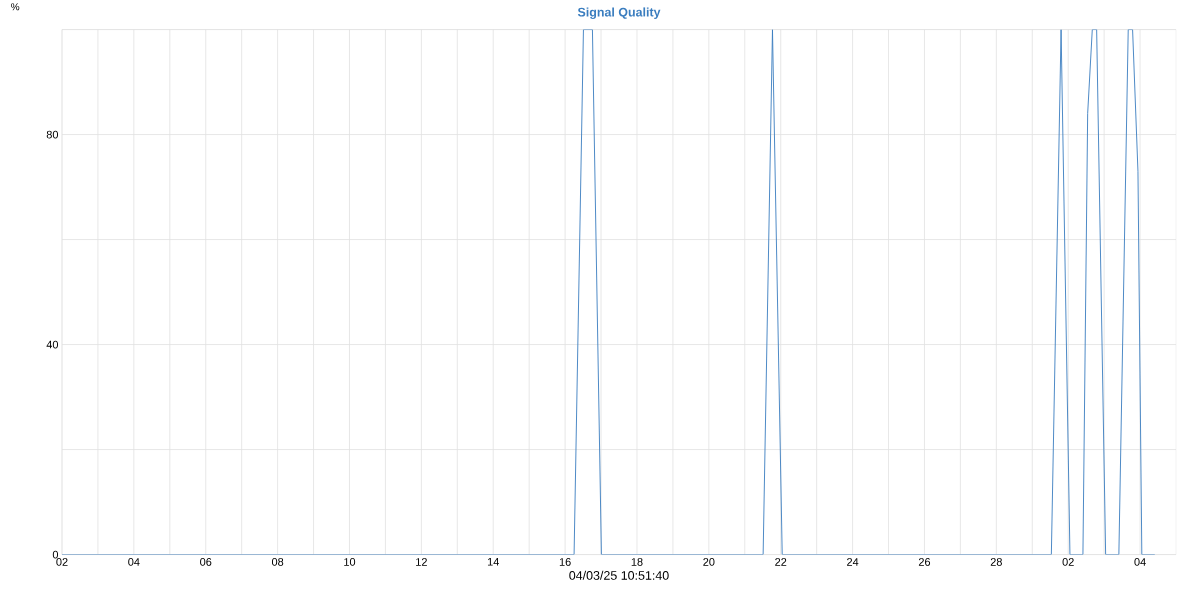 The image size is (1200, 603). Describe the element at coordinates (15, 7) in the screenshot. I see `y-axis-title: %` at that location.